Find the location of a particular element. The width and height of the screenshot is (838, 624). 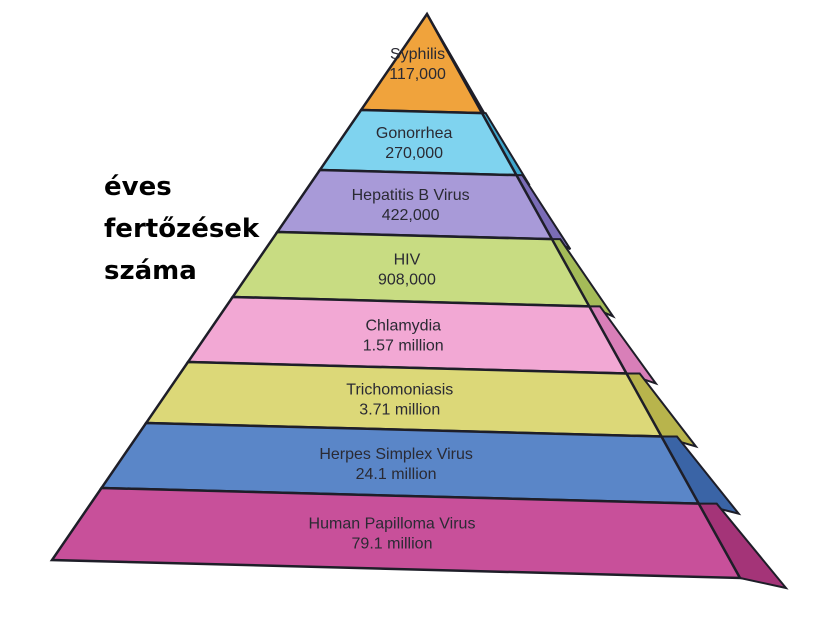

pyramid-level-2: Gonorrhea 270,000 is located at coordinates (424, 147).